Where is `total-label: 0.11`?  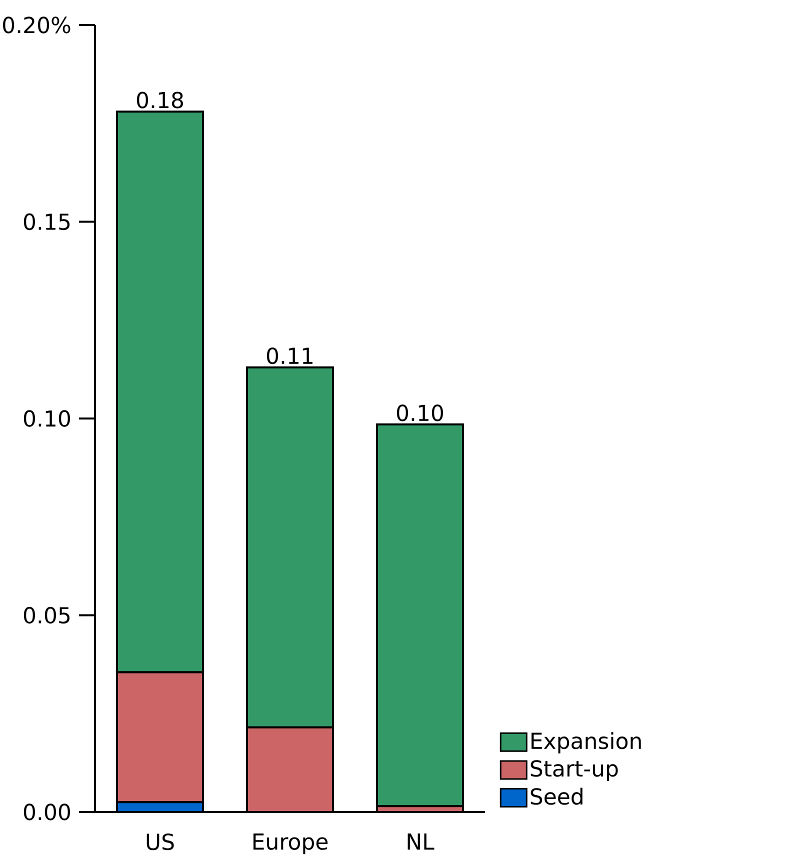 total-label: 0.11 is located at coordinates (289, 356).